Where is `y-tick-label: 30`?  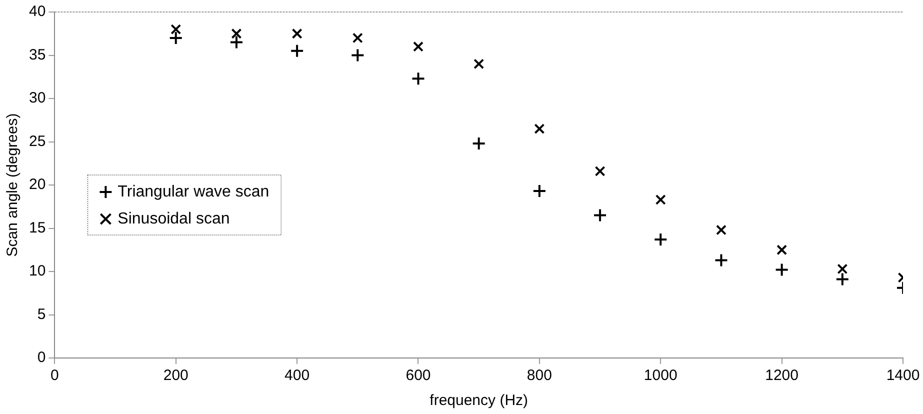
y-tick-label: 30 is located at coordinates (37, 98).